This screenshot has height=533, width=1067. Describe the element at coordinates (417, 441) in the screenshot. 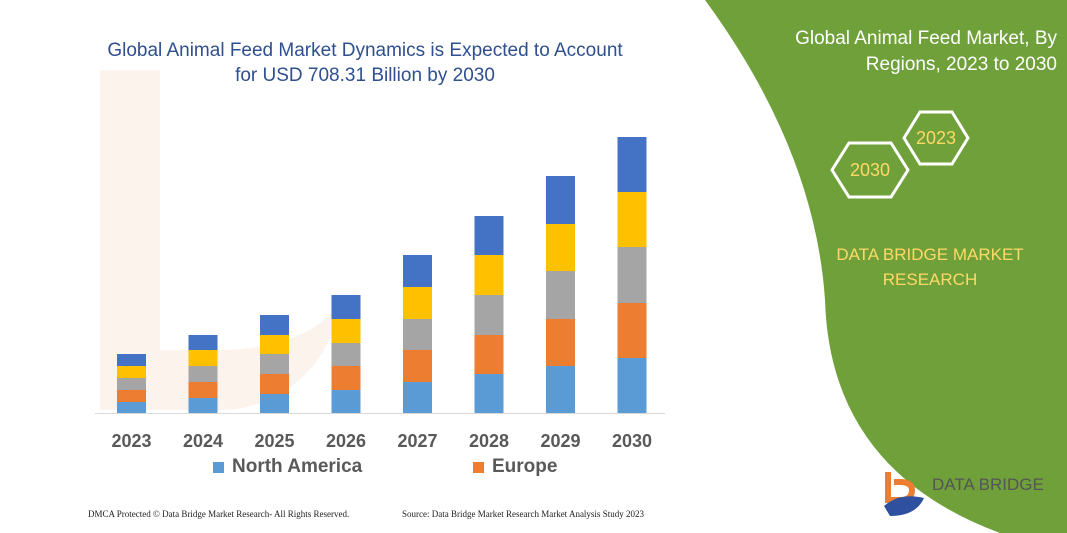

I see `x-tick-label: 2027` at that location.